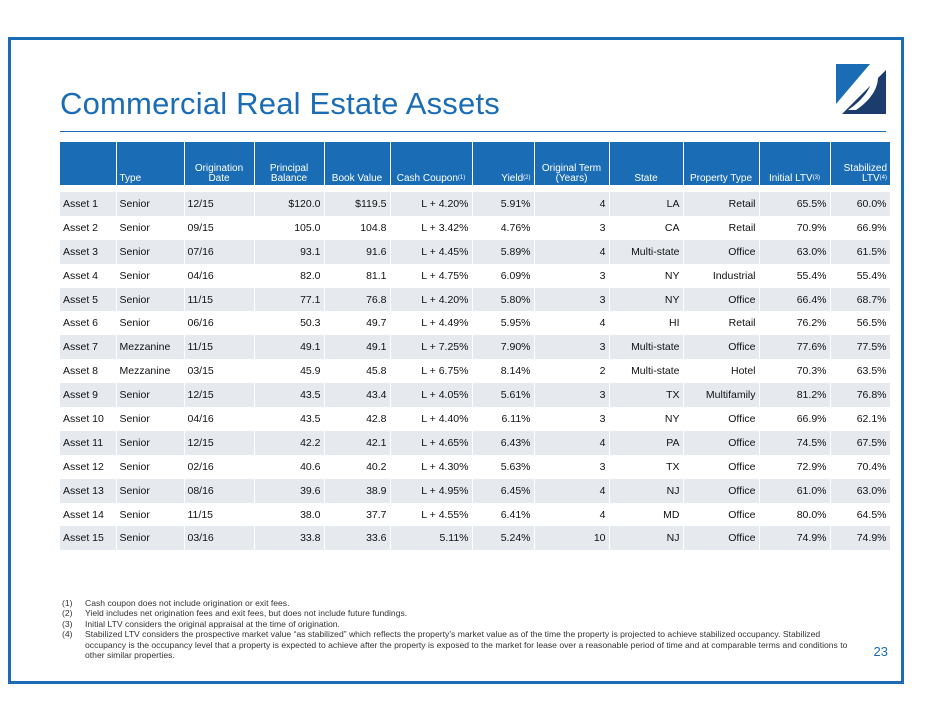 The width and height of the screenshot is (940, 705). I want to click on cell-asset: Asset 7, so click(88, 347).